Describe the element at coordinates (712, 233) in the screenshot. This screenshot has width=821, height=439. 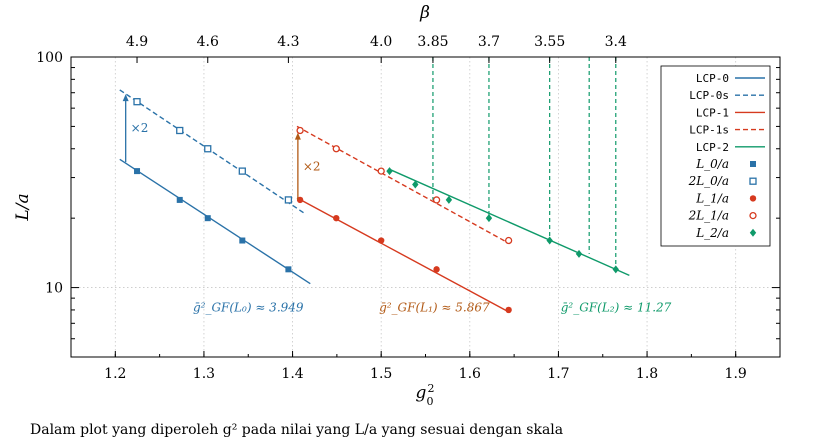
I see `legend-label: L_2/a` at that location.